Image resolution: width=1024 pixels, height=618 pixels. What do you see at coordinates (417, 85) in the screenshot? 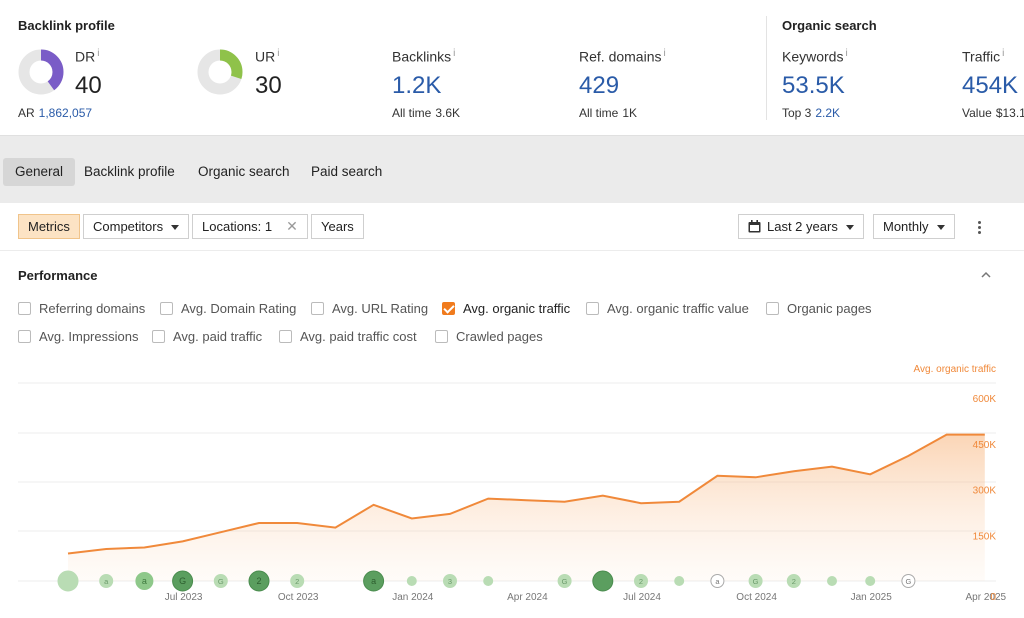
I see `backlinks-value: 1.2K` at bounding box center [417, 85].